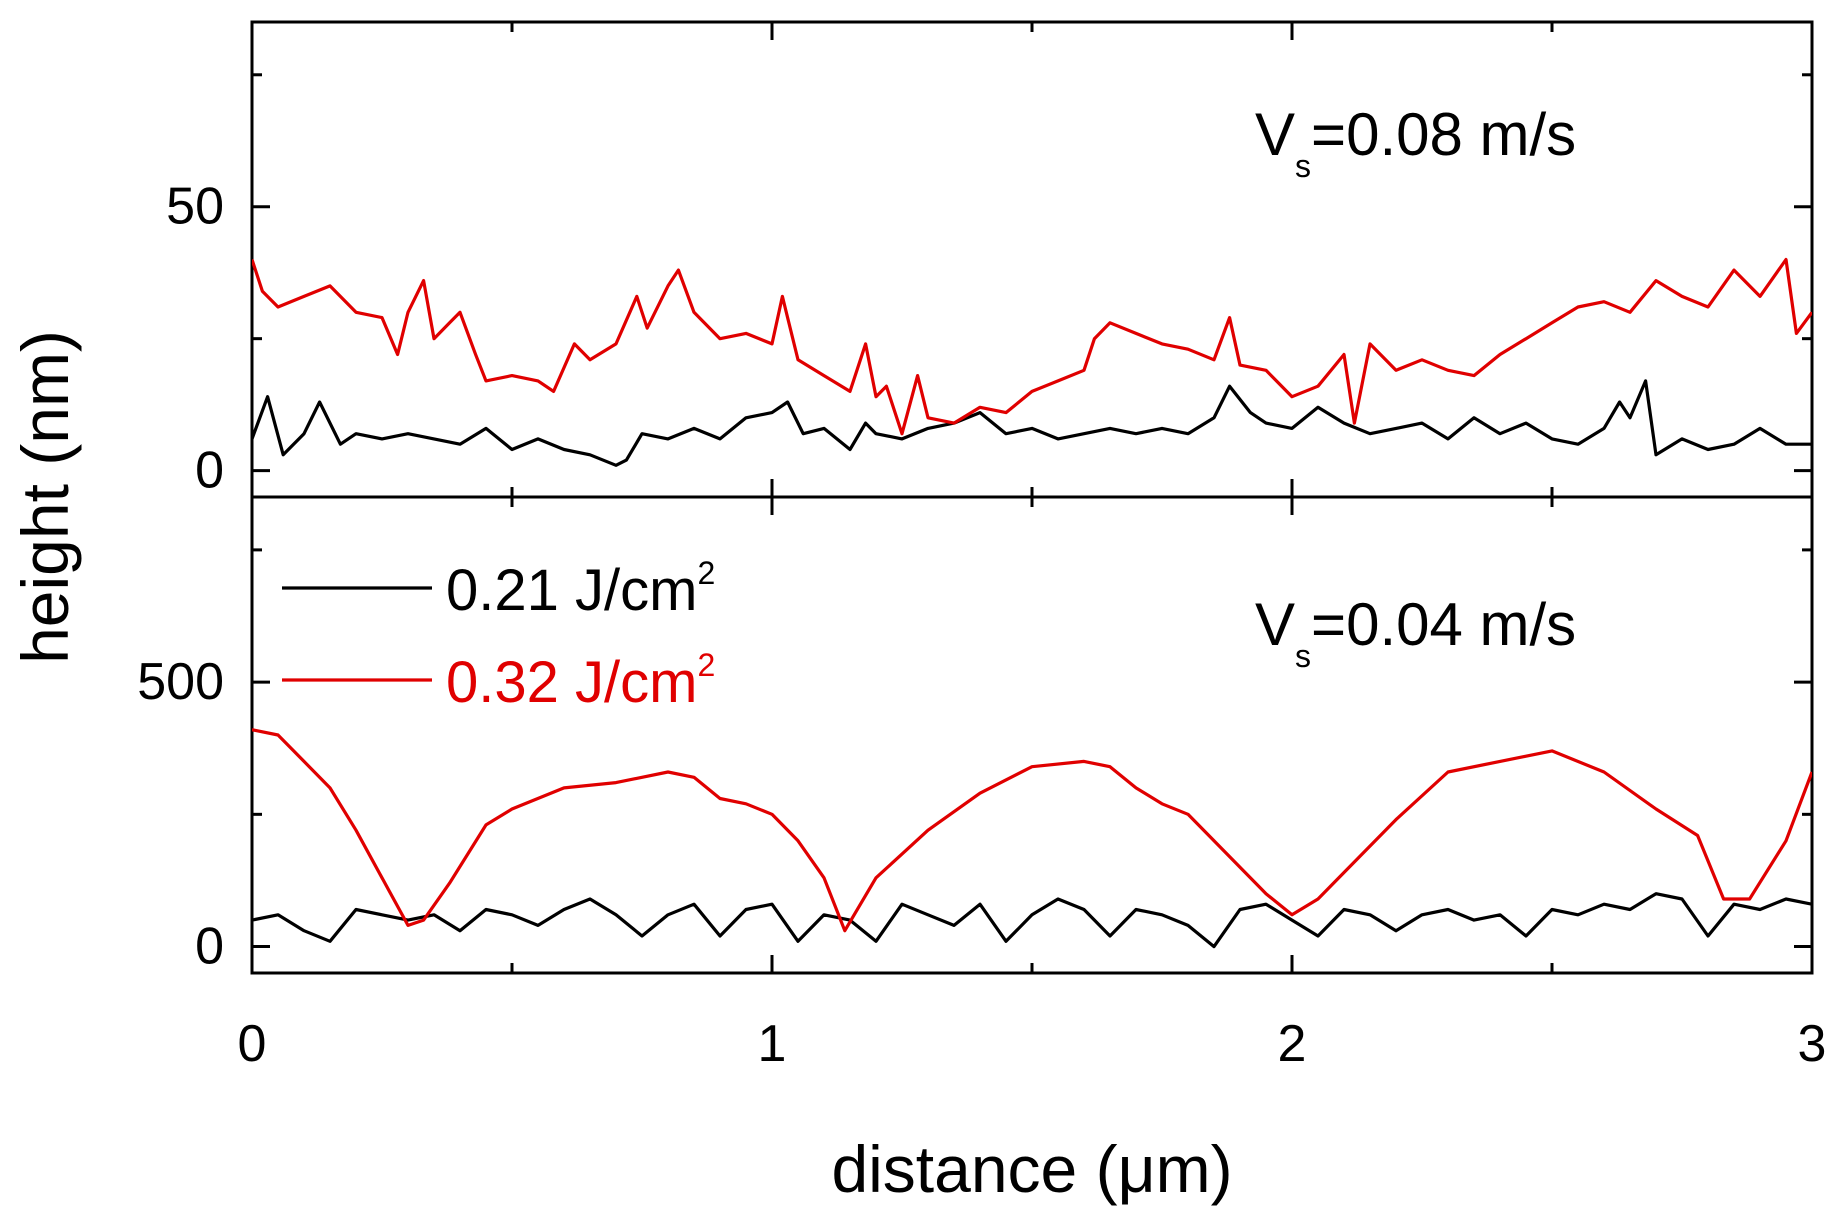 This screenshot has width=1838, height=1219. Describe the element at coordinates (1032, 920) in the screenshot. I see `series-line-bottom-black` at that location.